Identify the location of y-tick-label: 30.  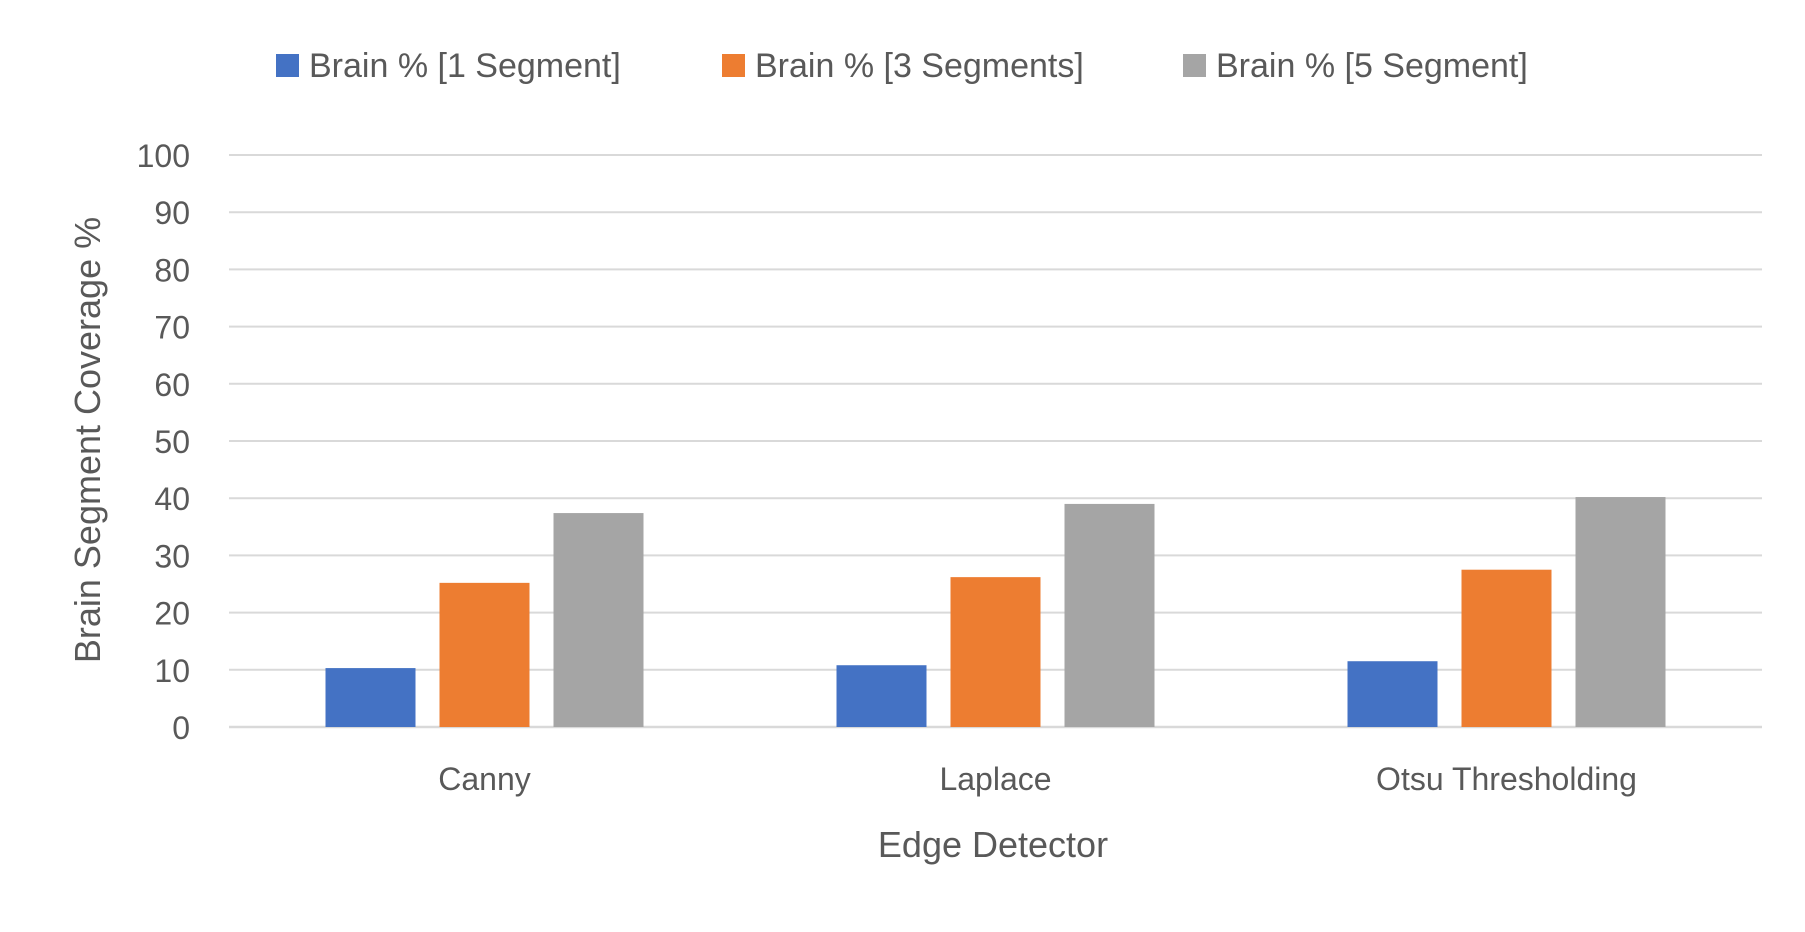
(172, 556).